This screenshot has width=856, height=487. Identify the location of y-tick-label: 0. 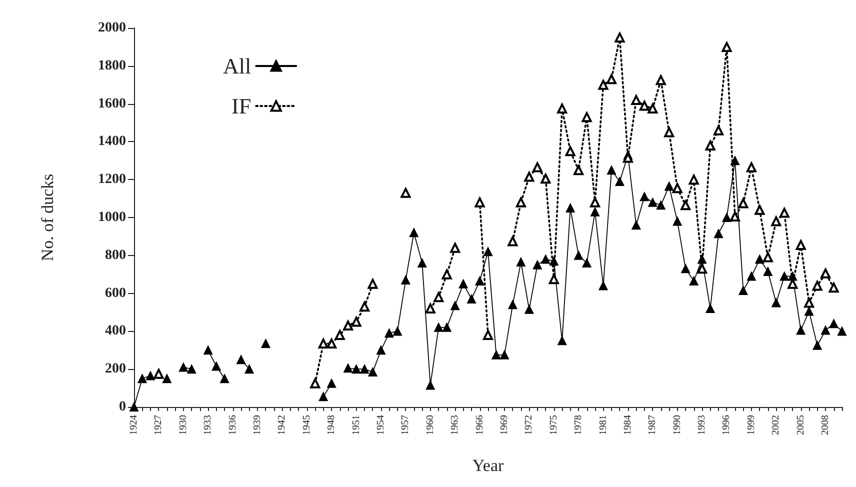
(122, 407).